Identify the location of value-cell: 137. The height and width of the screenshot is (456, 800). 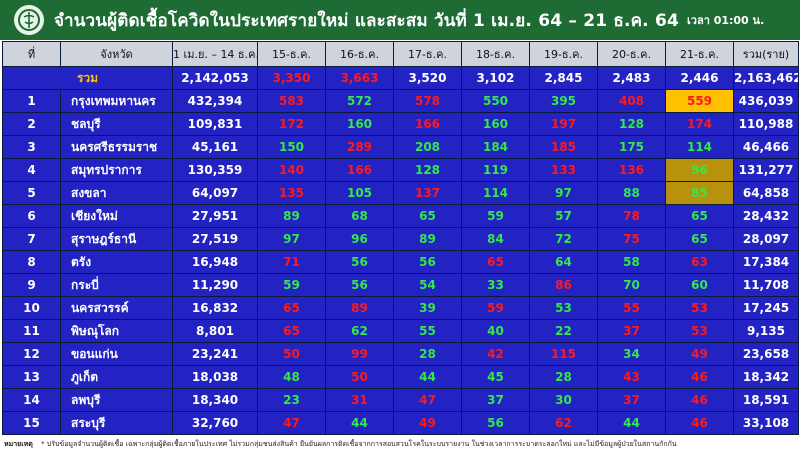
(427, 193).